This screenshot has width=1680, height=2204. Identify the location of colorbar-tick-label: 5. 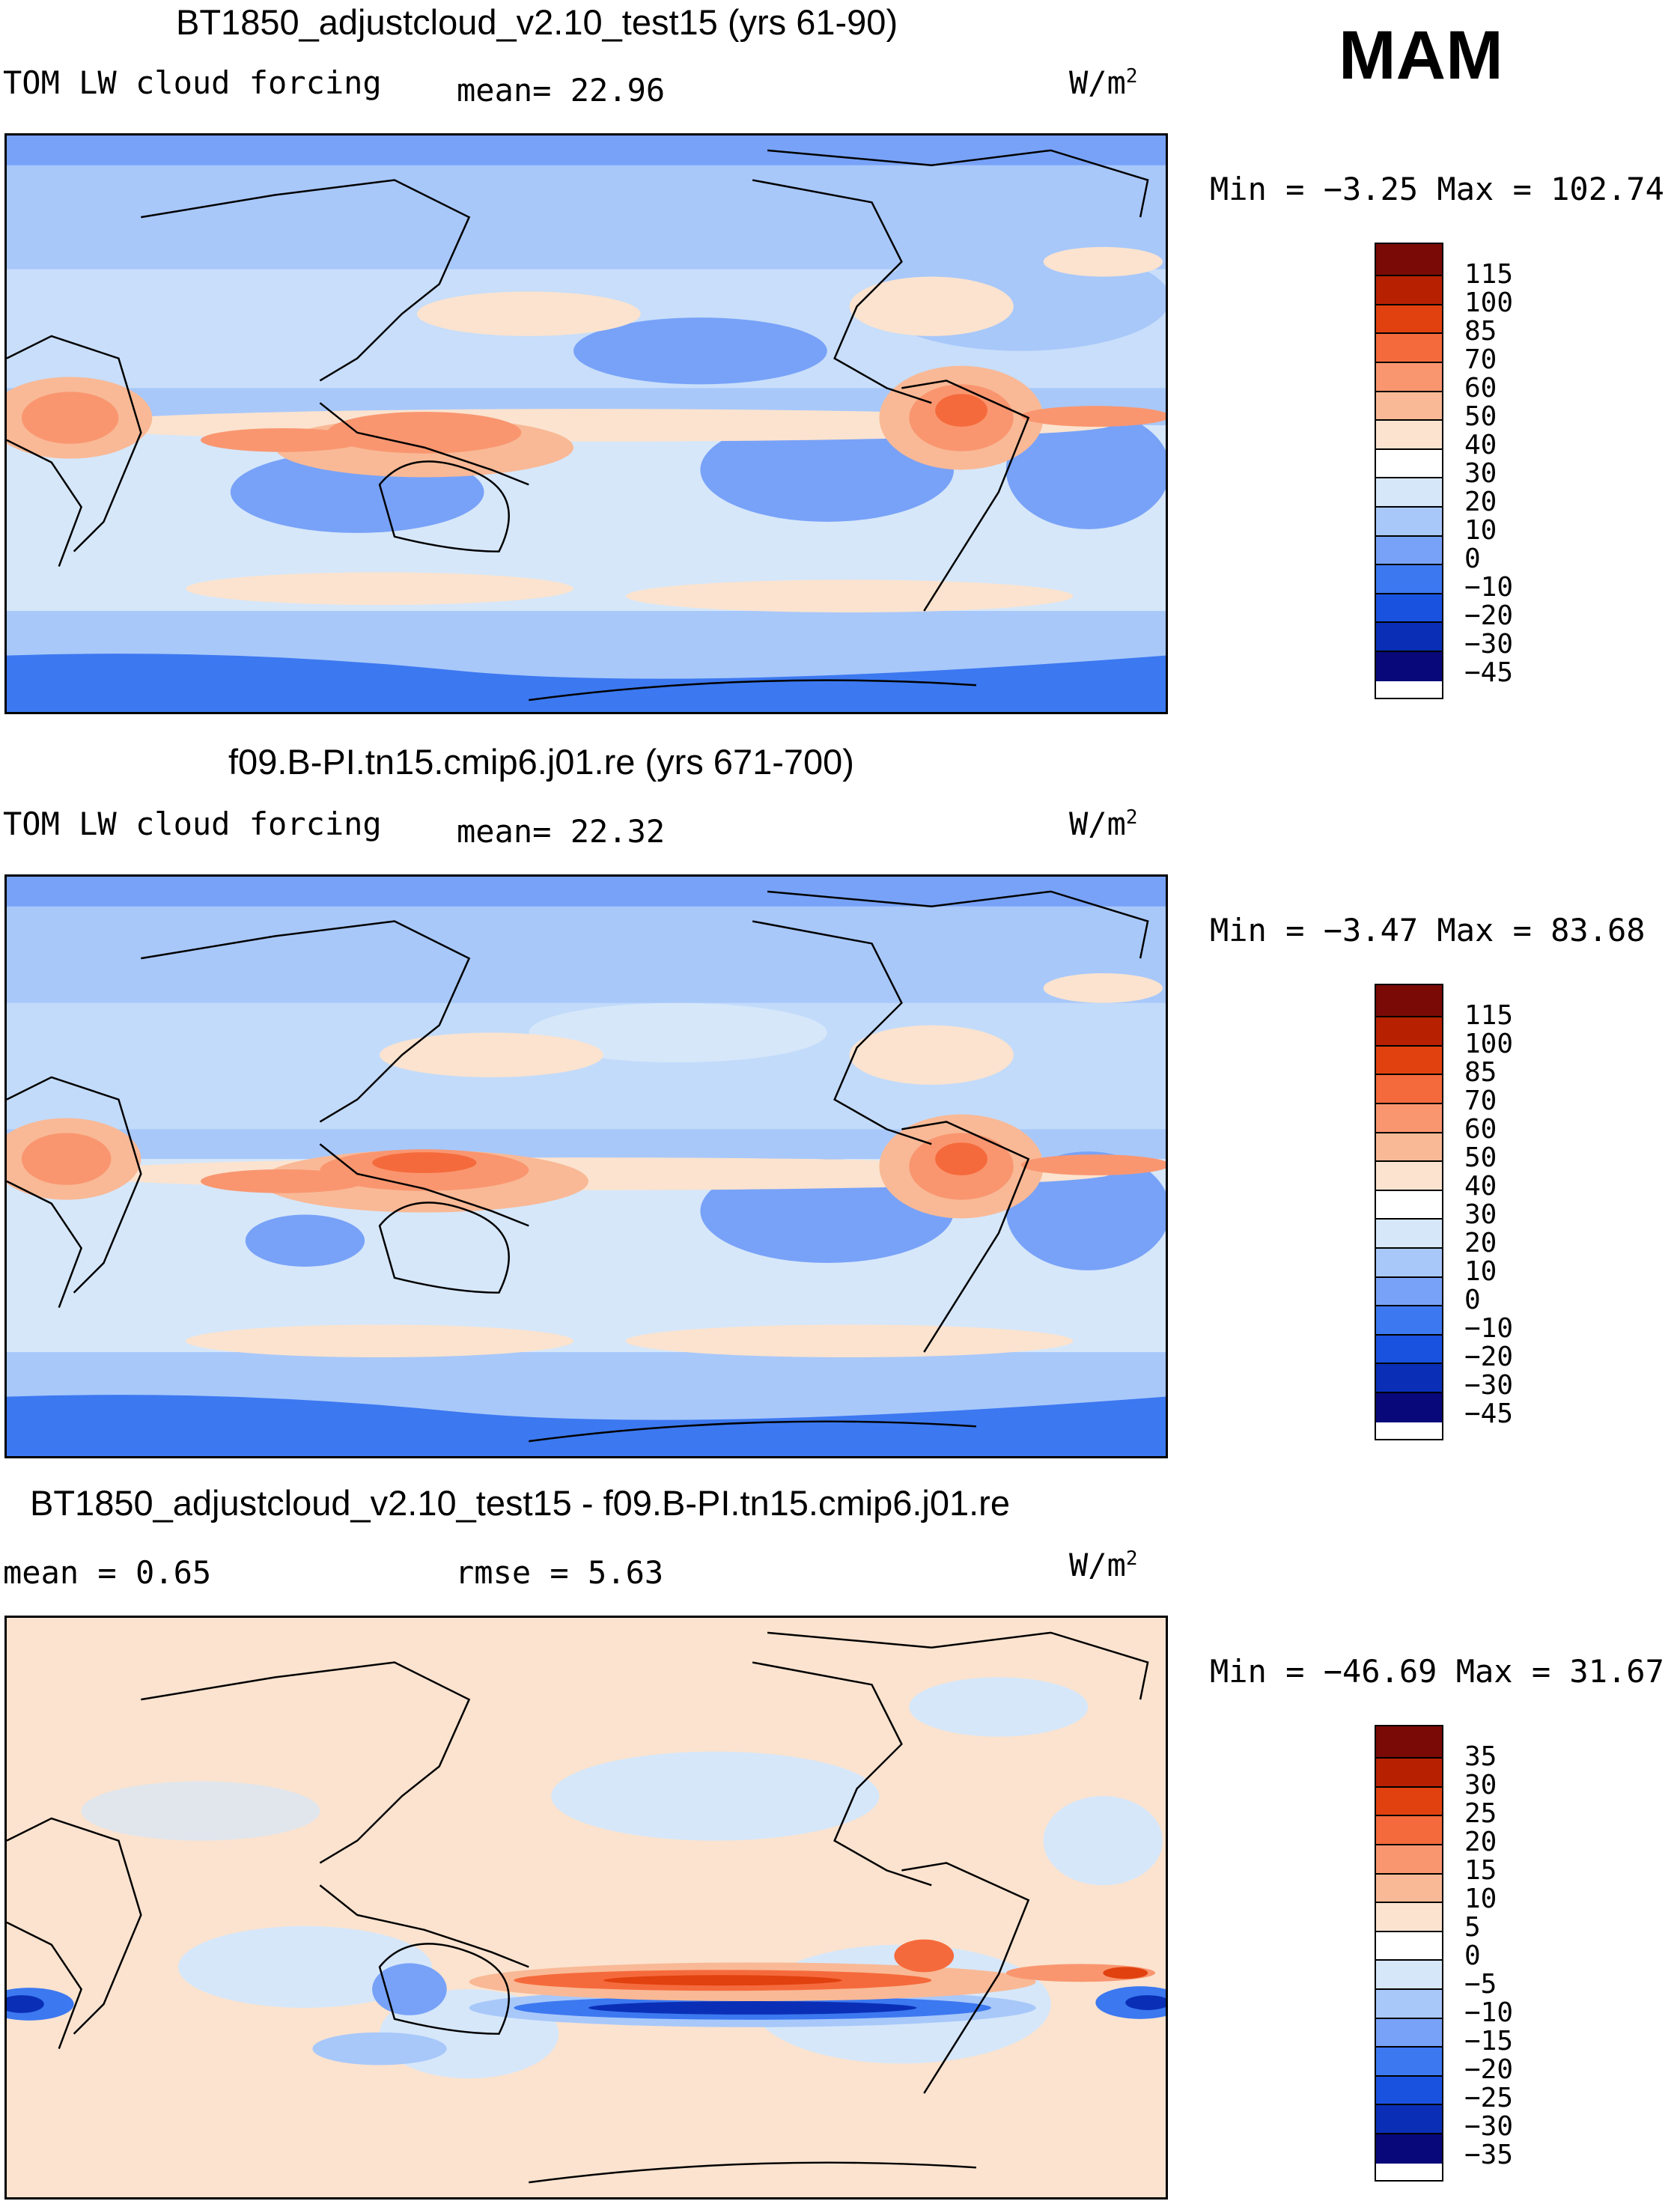
(1472, 1927).